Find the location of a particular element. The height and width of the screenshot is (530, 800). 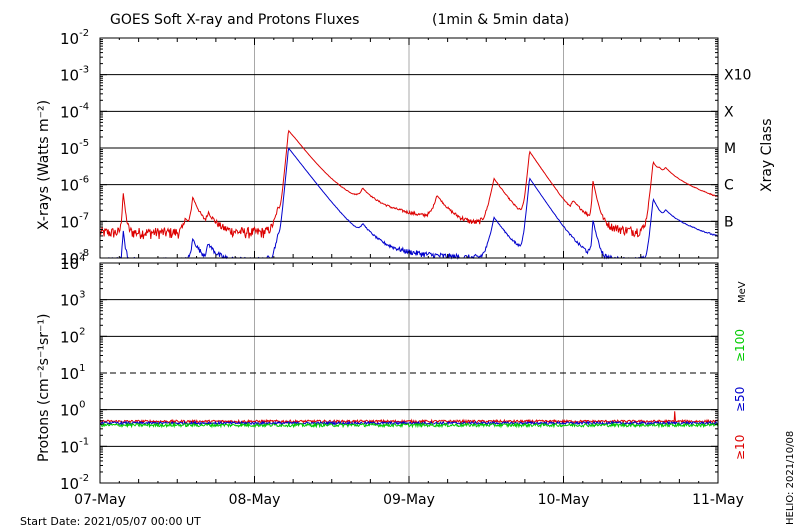

xray-class-label: M is located at coordinates (730, 149).